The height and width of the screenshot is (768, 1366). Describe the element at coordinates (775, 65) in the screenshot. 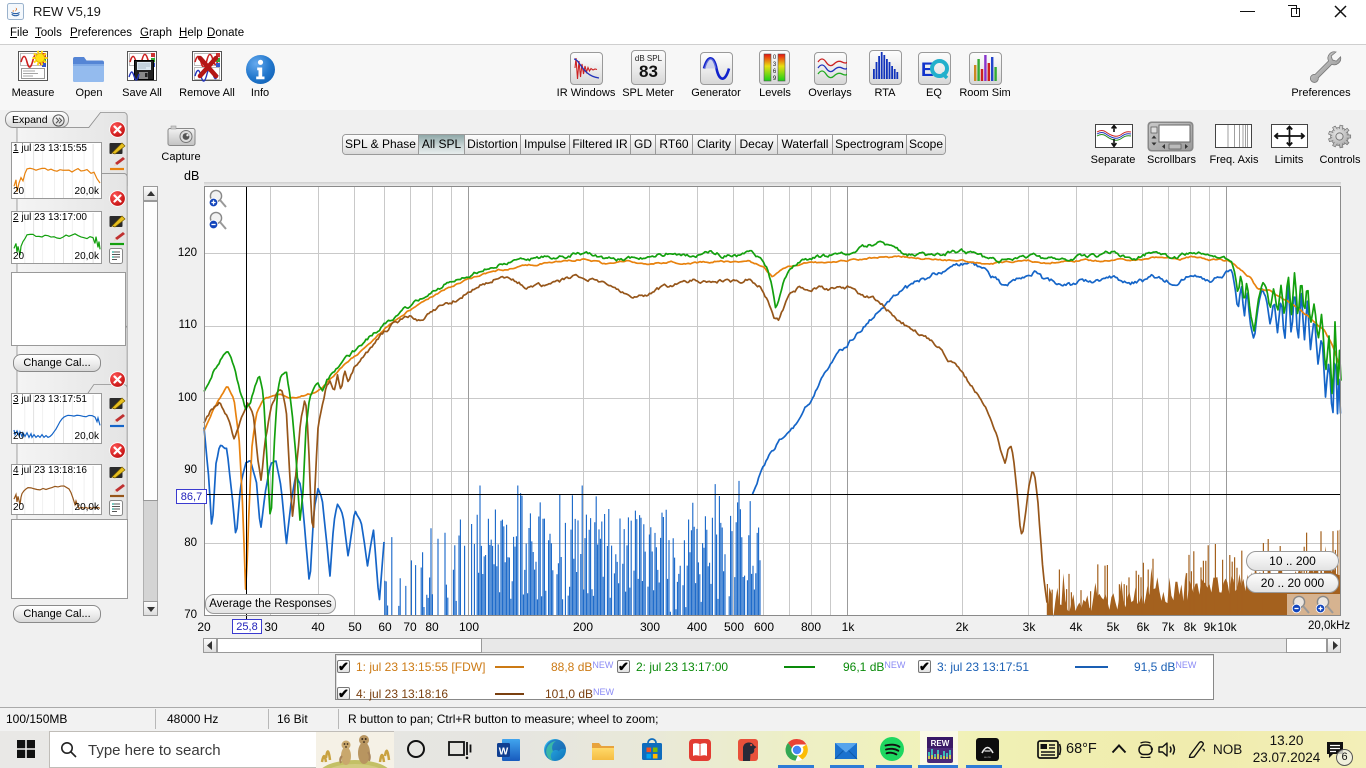

I see `svg-text: 3` at that location.